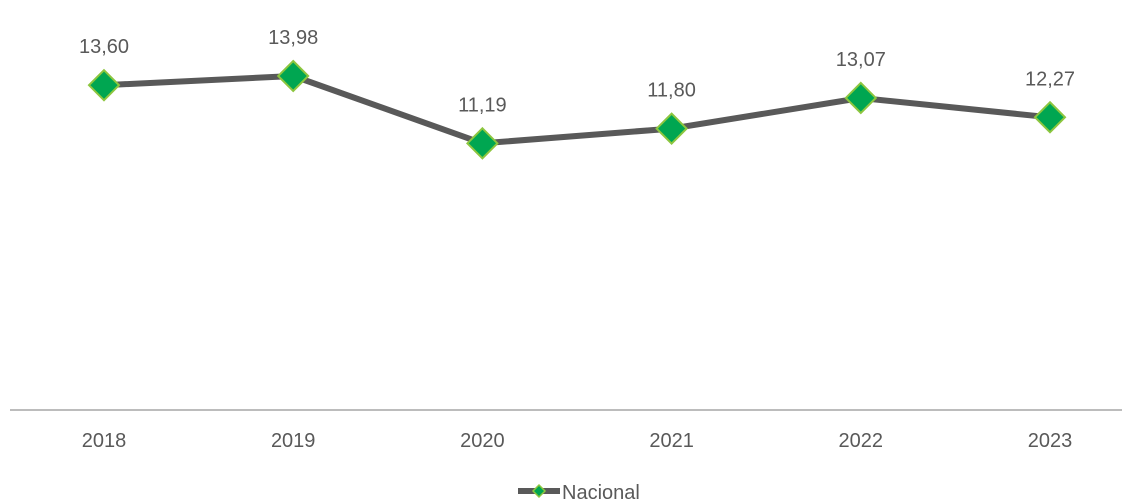 Image resolution: width=1133 pixels, height=500 pixels. Describe the element at coordinates (293, 441) in the screenshot. I see `x-tick-label-2019: 2019` at that location.